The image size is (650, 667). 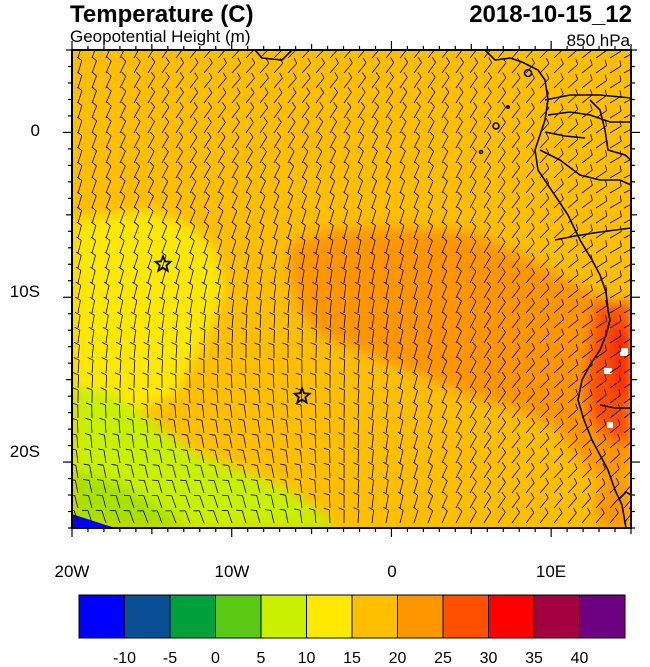 I want to click on colorbar-tick-label: 40, so click(x=580, y=658).